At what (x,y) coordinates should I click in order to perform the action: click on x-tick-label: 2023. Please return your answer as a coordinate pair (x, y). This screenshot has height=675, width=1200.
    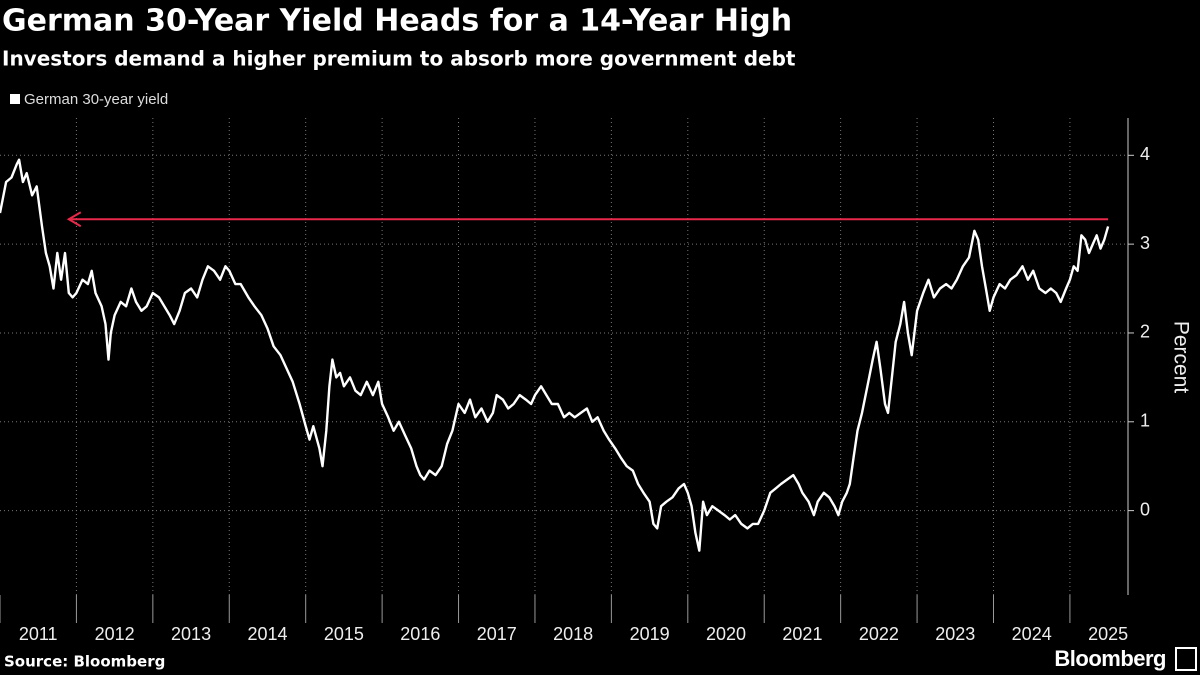
    Looking at the image, I should click on (955, 634).